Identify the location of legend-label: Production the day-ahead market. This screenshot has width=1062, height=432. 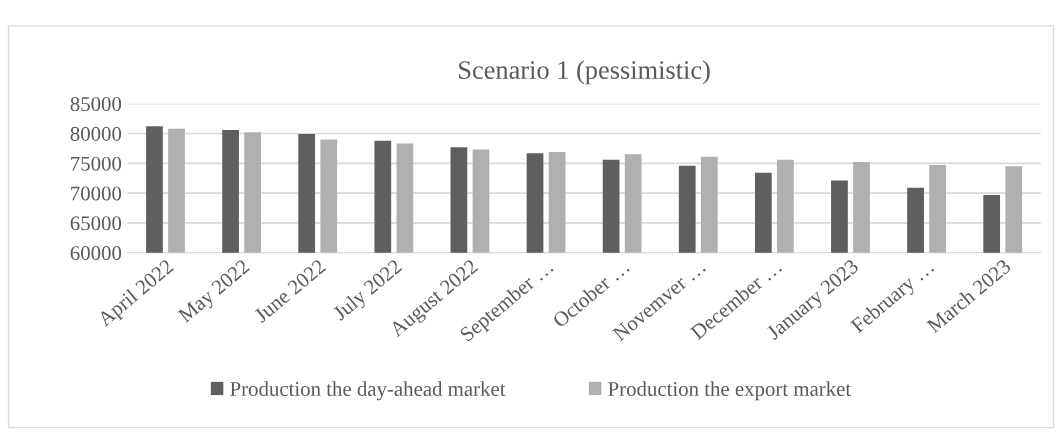
(368, 391).